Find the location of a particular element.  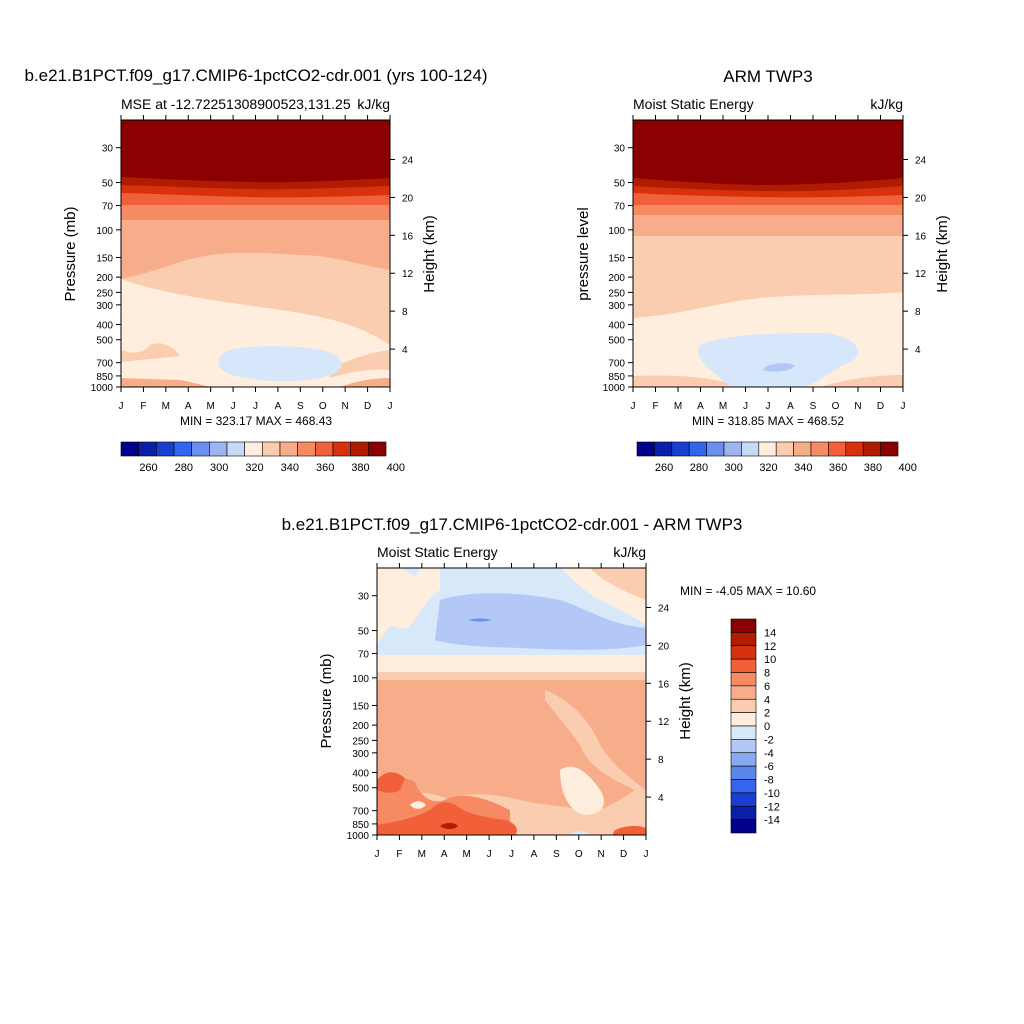

panel-obs-ylabel-right: Height (km) is located at coordinates (942, 254).